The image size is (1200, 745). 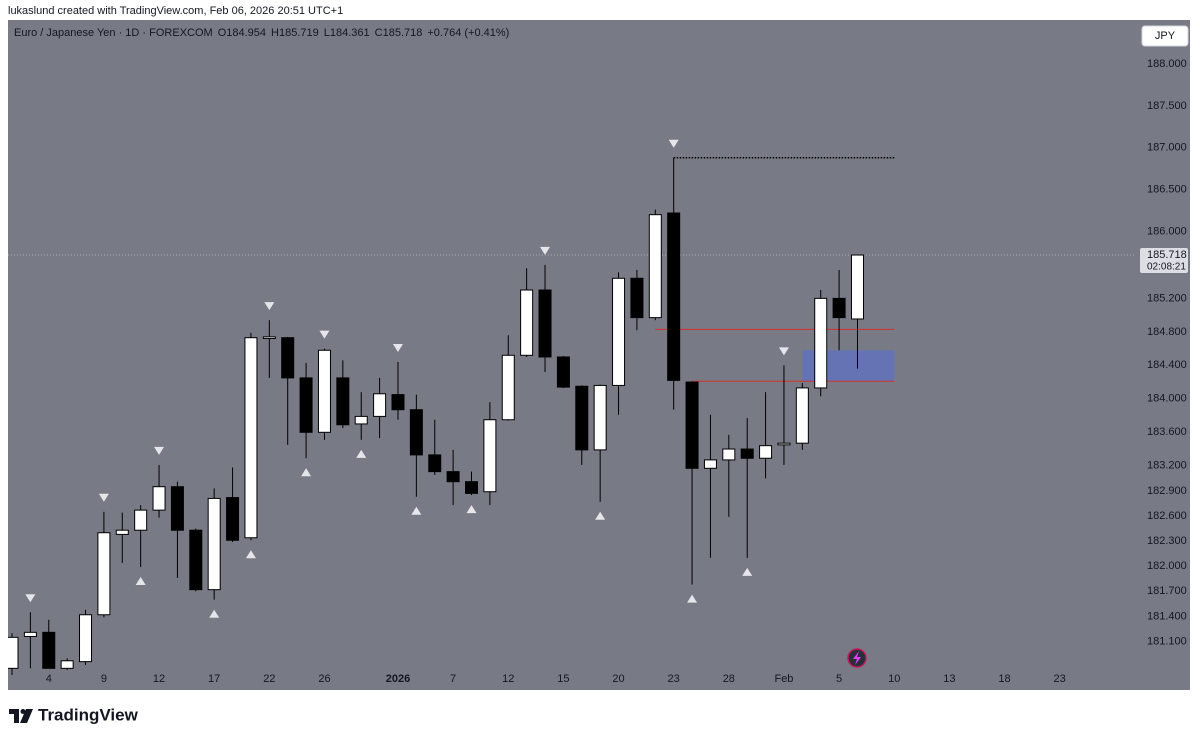 I want to click on y-tick-label: 181.700, so click(x=1167, y=591).